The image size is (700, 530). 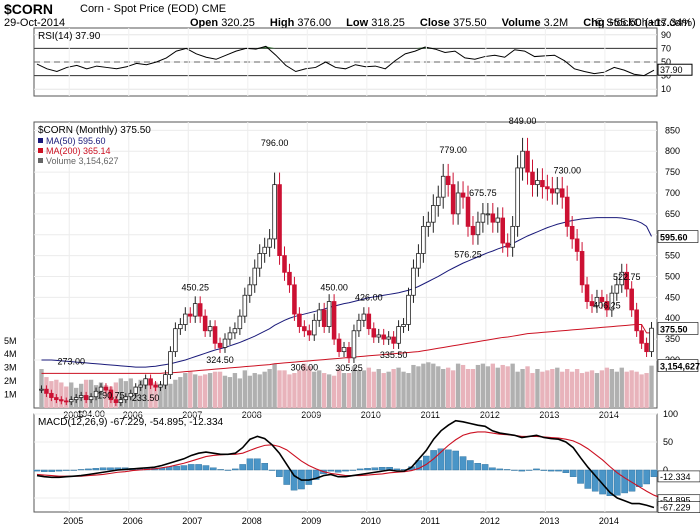 I want to click on price-x-label: 2005, so click(x=73, y=415).